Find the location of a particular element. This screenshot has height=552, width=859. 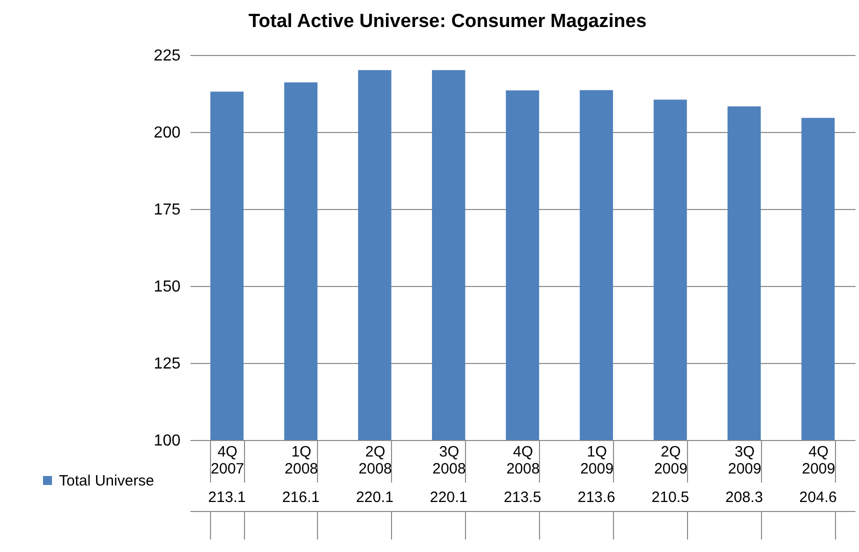

data-label: 213.5 is located at coordinates (523, 497).